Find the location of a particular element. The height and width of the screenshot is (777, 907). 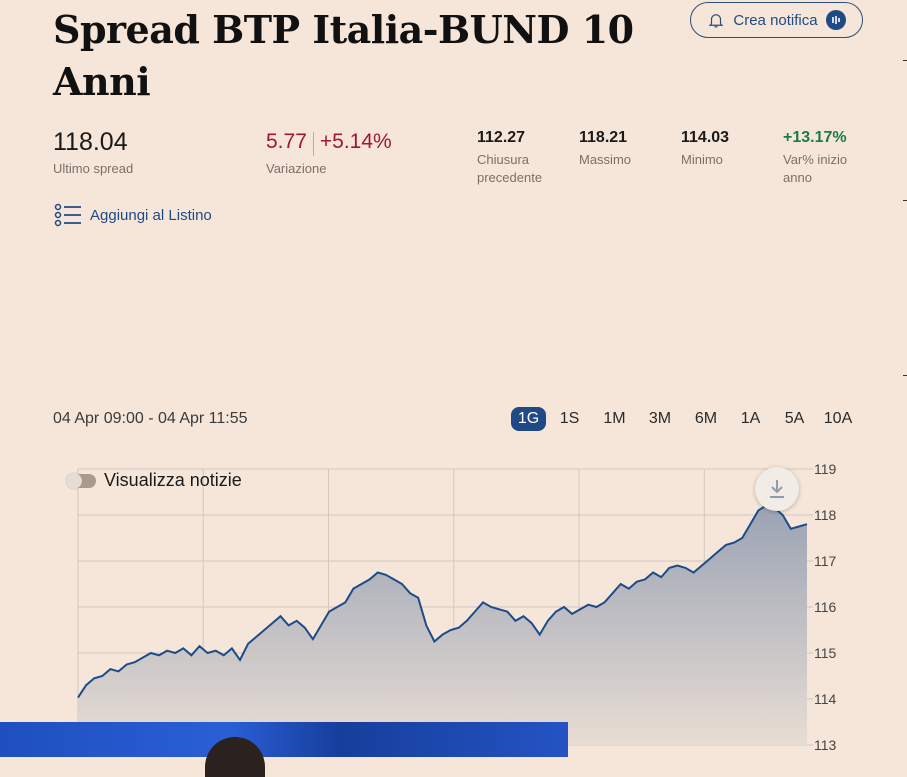

period-10a: 10A is located at coordinates (838, 418).